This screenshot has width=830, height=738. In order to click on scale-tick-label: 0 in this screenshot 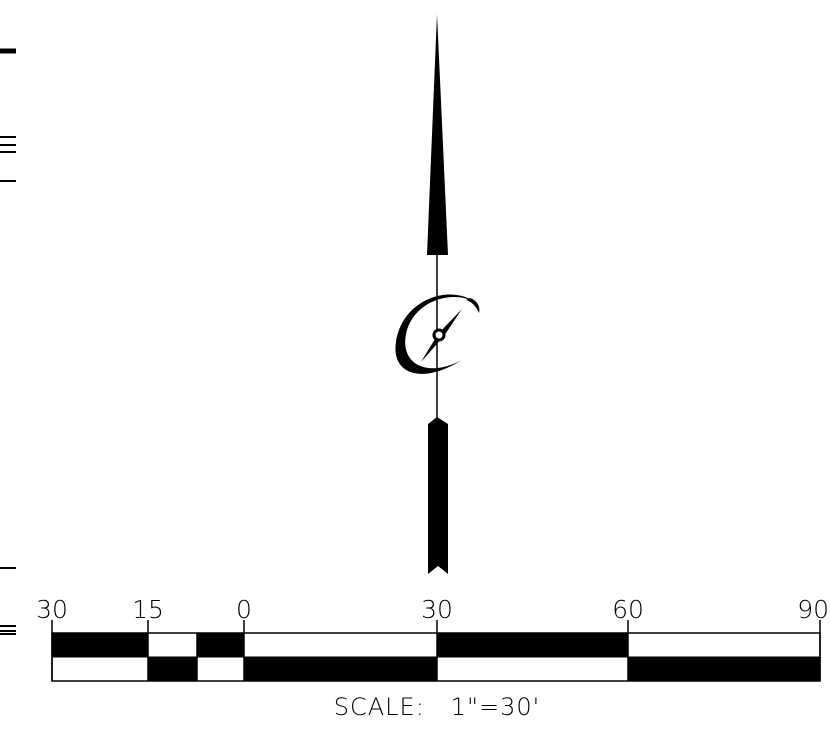, I will do `click(244, 609)`.